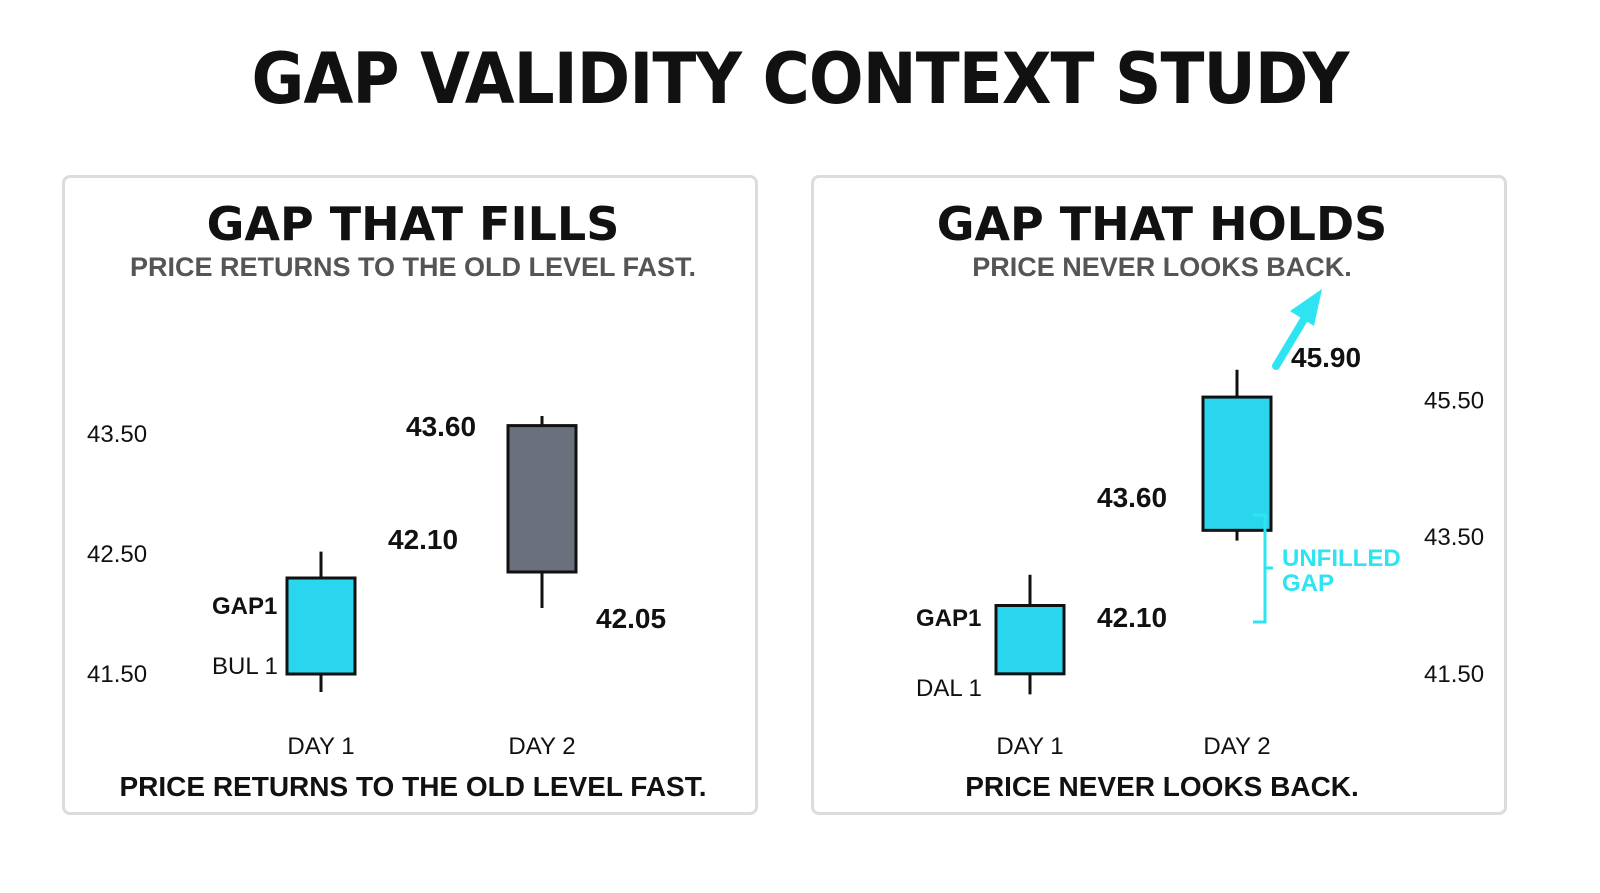  I want to click on panel-subtitle: PRICE NEVER LOOKS BACK., so click(1162, 267).